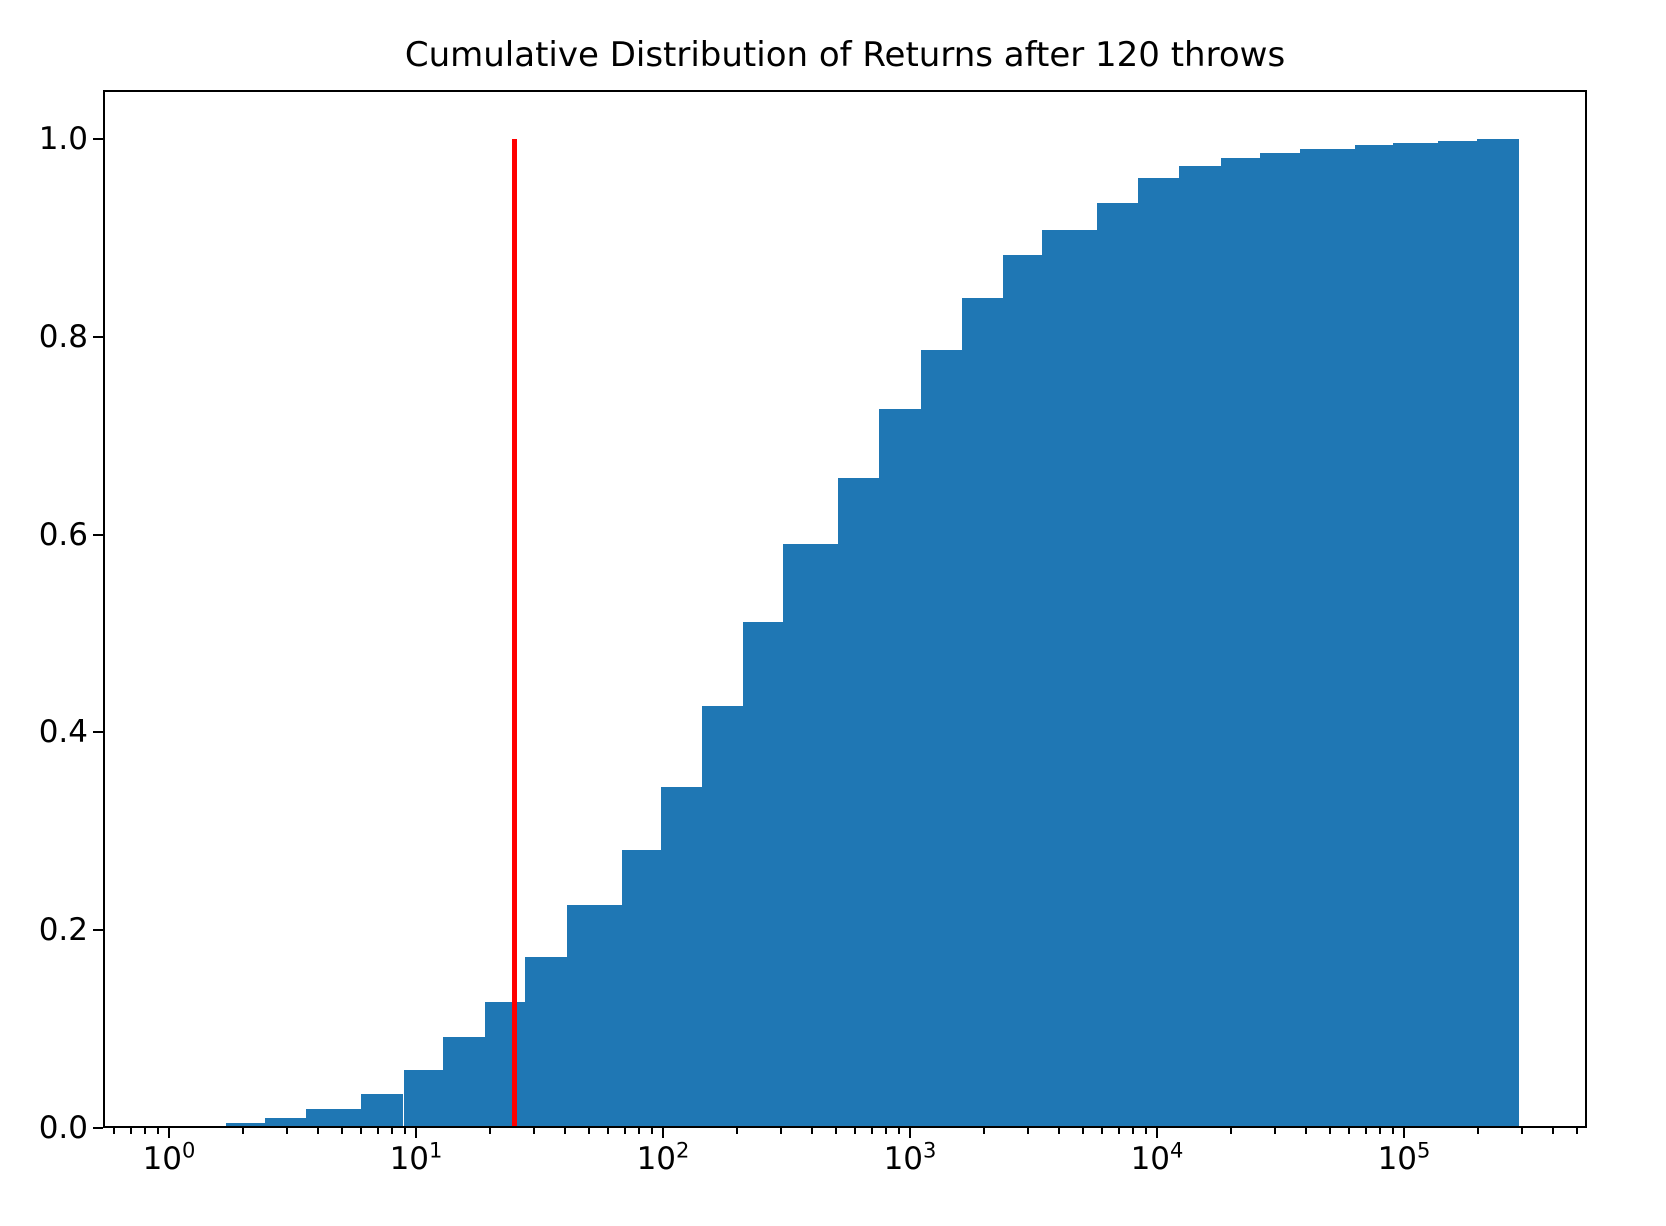 This screenshot has height=1226, width=1666. Describe the element at coordinates (1157, 1157) in the screenshot. I see `x-tick-label: 10⁴` at that location.